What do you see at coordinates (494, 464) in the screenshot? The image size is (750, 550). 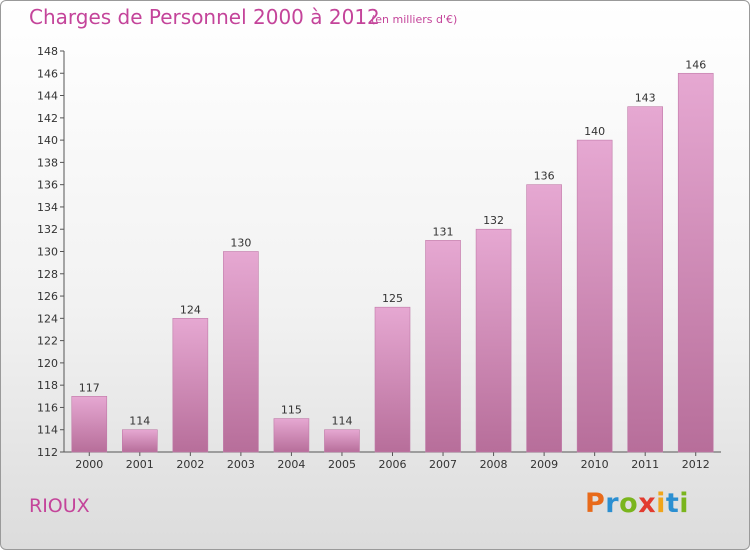 I see `x-tick-label-2008: 2008` at bounding box center [494, 464].